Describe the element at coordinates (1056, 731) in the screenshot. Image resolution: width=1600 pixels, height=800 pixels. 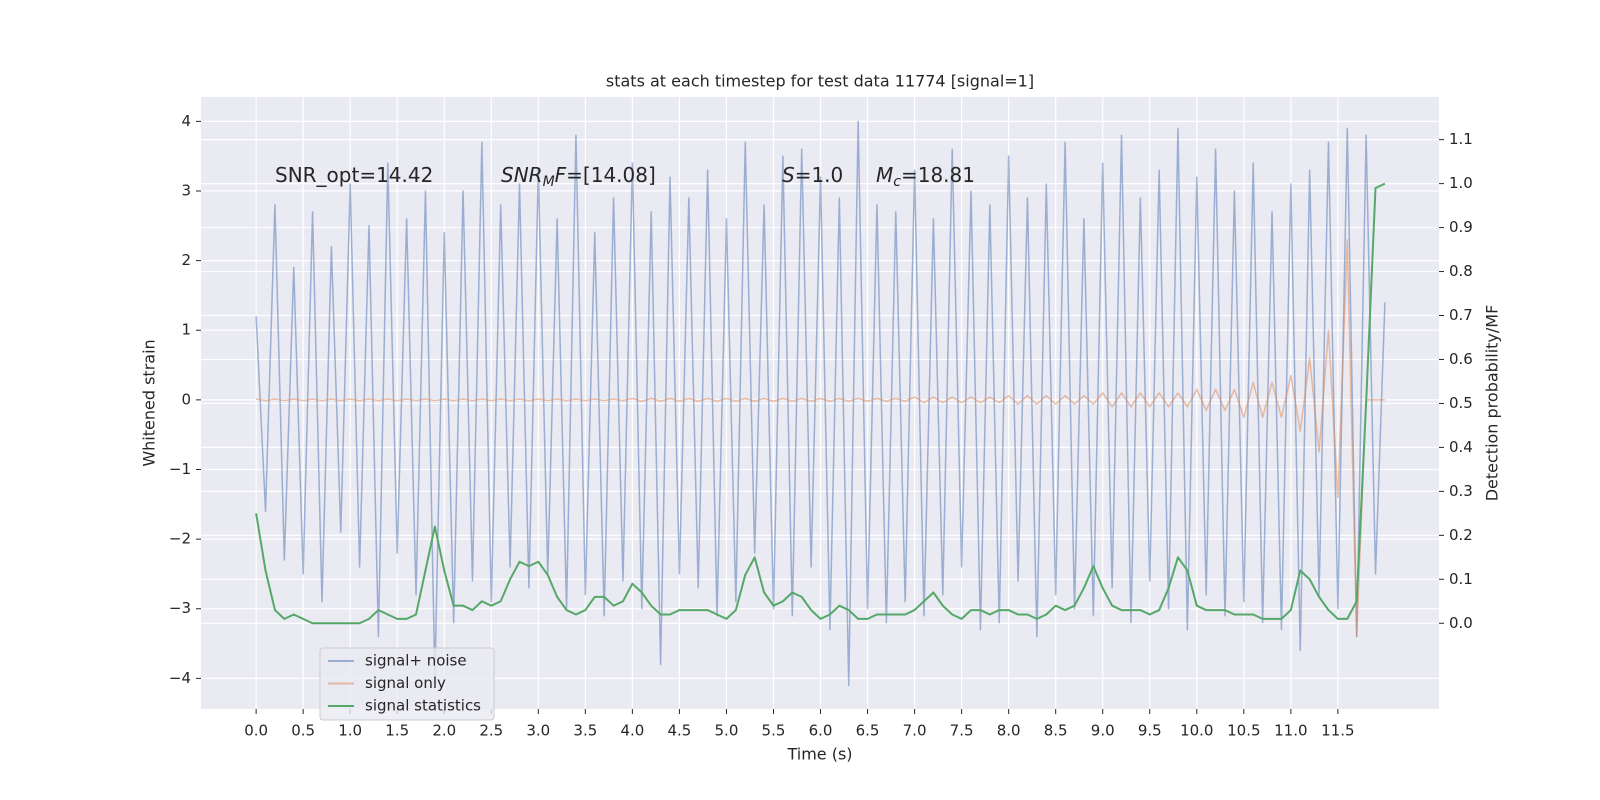
I see `x-tick-label: 8.5` at that location.